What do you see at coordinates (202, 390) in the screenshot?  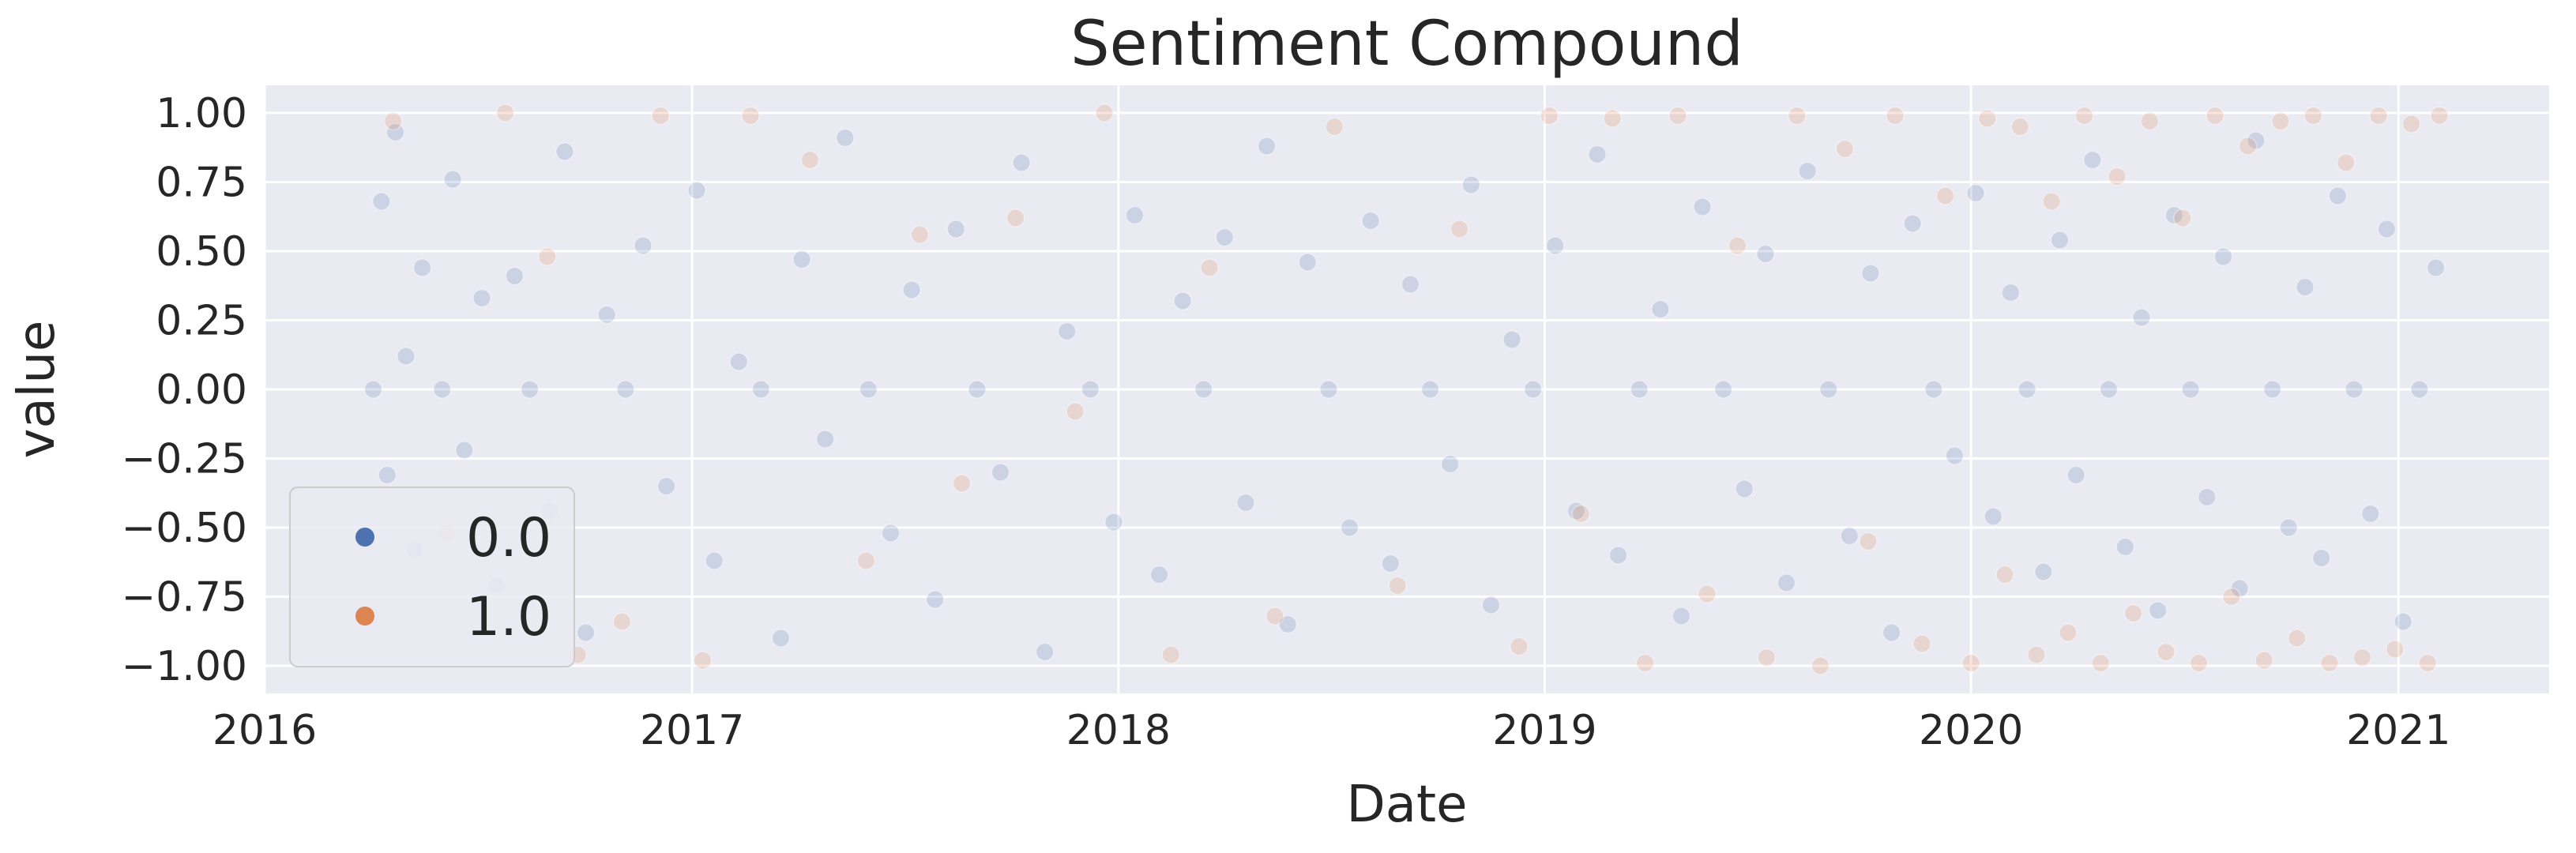 I see `y-tick-label: 0.00` at bounding box center [202, 390].